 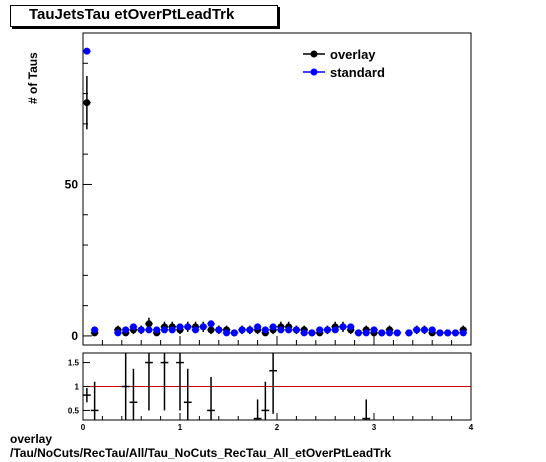 What do you see at coordinates (77, 387) in the screenshot?
I see `ratio-y-tick-label: 1` at bounding box center [77, 387].